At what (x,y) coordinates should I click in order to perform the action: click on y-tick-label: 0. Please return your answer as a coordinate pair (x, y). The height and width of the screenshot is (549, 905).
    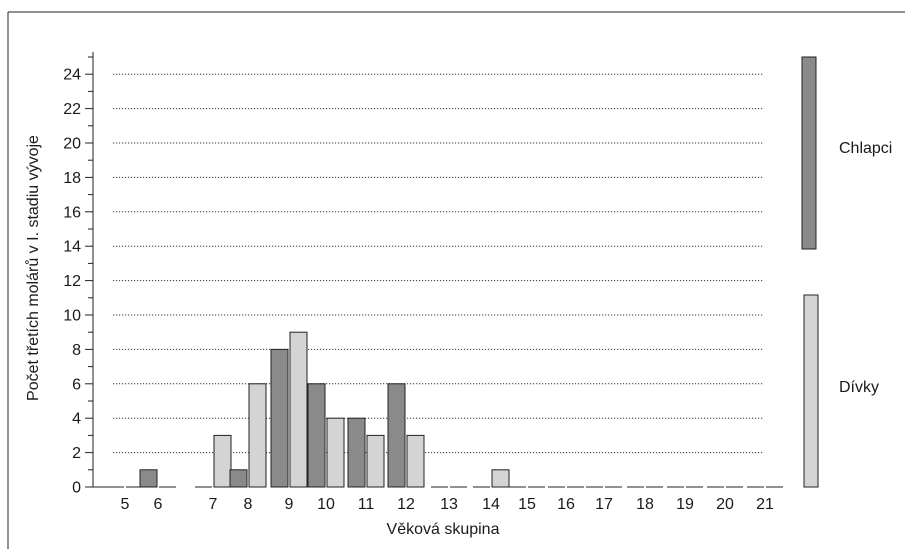
    Looking at the image, I should click on (76, 488).